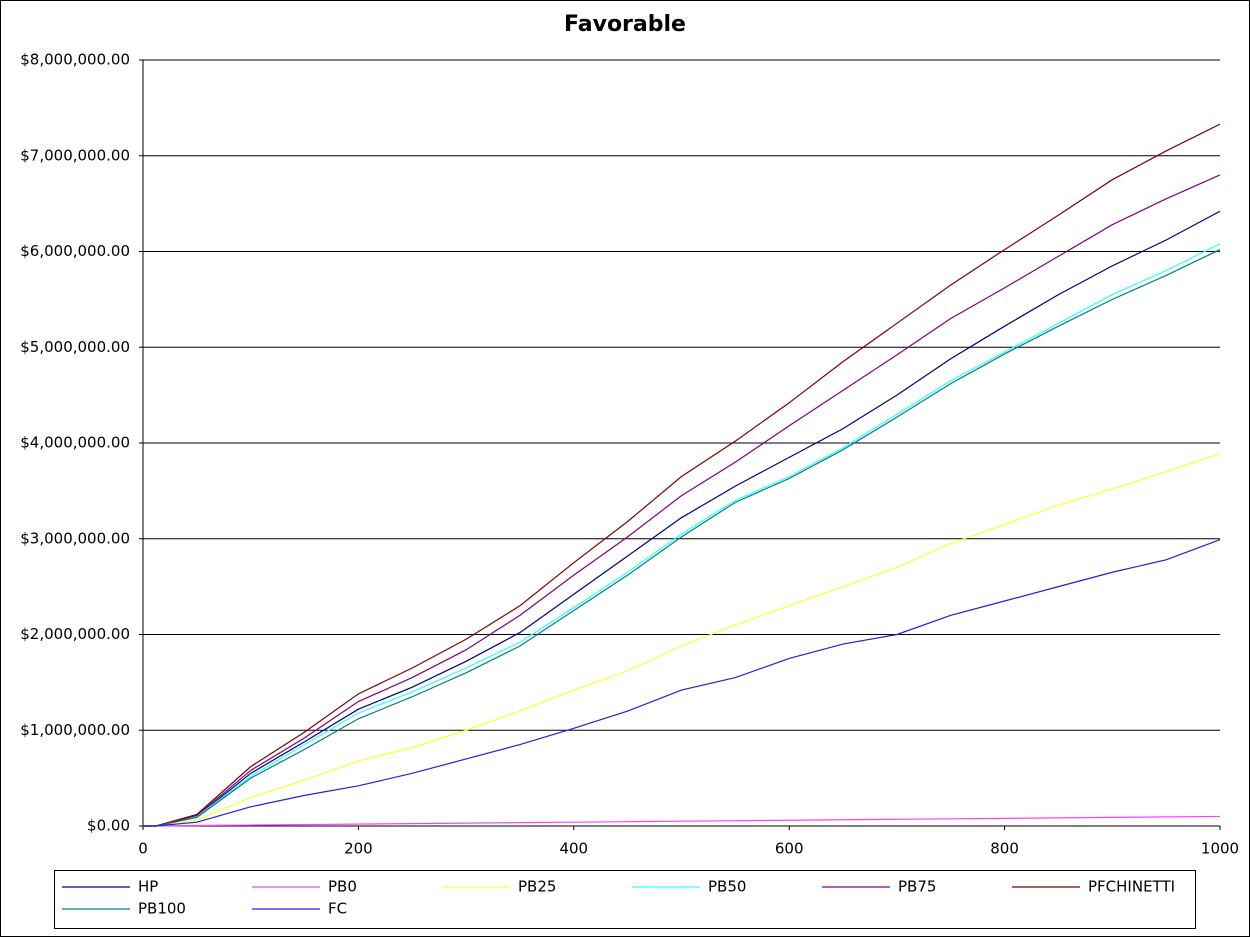  Describe the element at coordinates (75, 347) in the screenshot. I see `y-tick-label: $5,000,000.00` at that location.